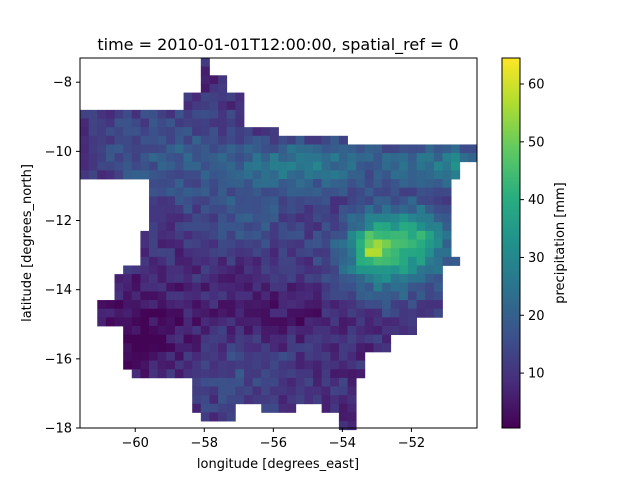  I want to click on x-tick-label: −58, so click(204, 443).